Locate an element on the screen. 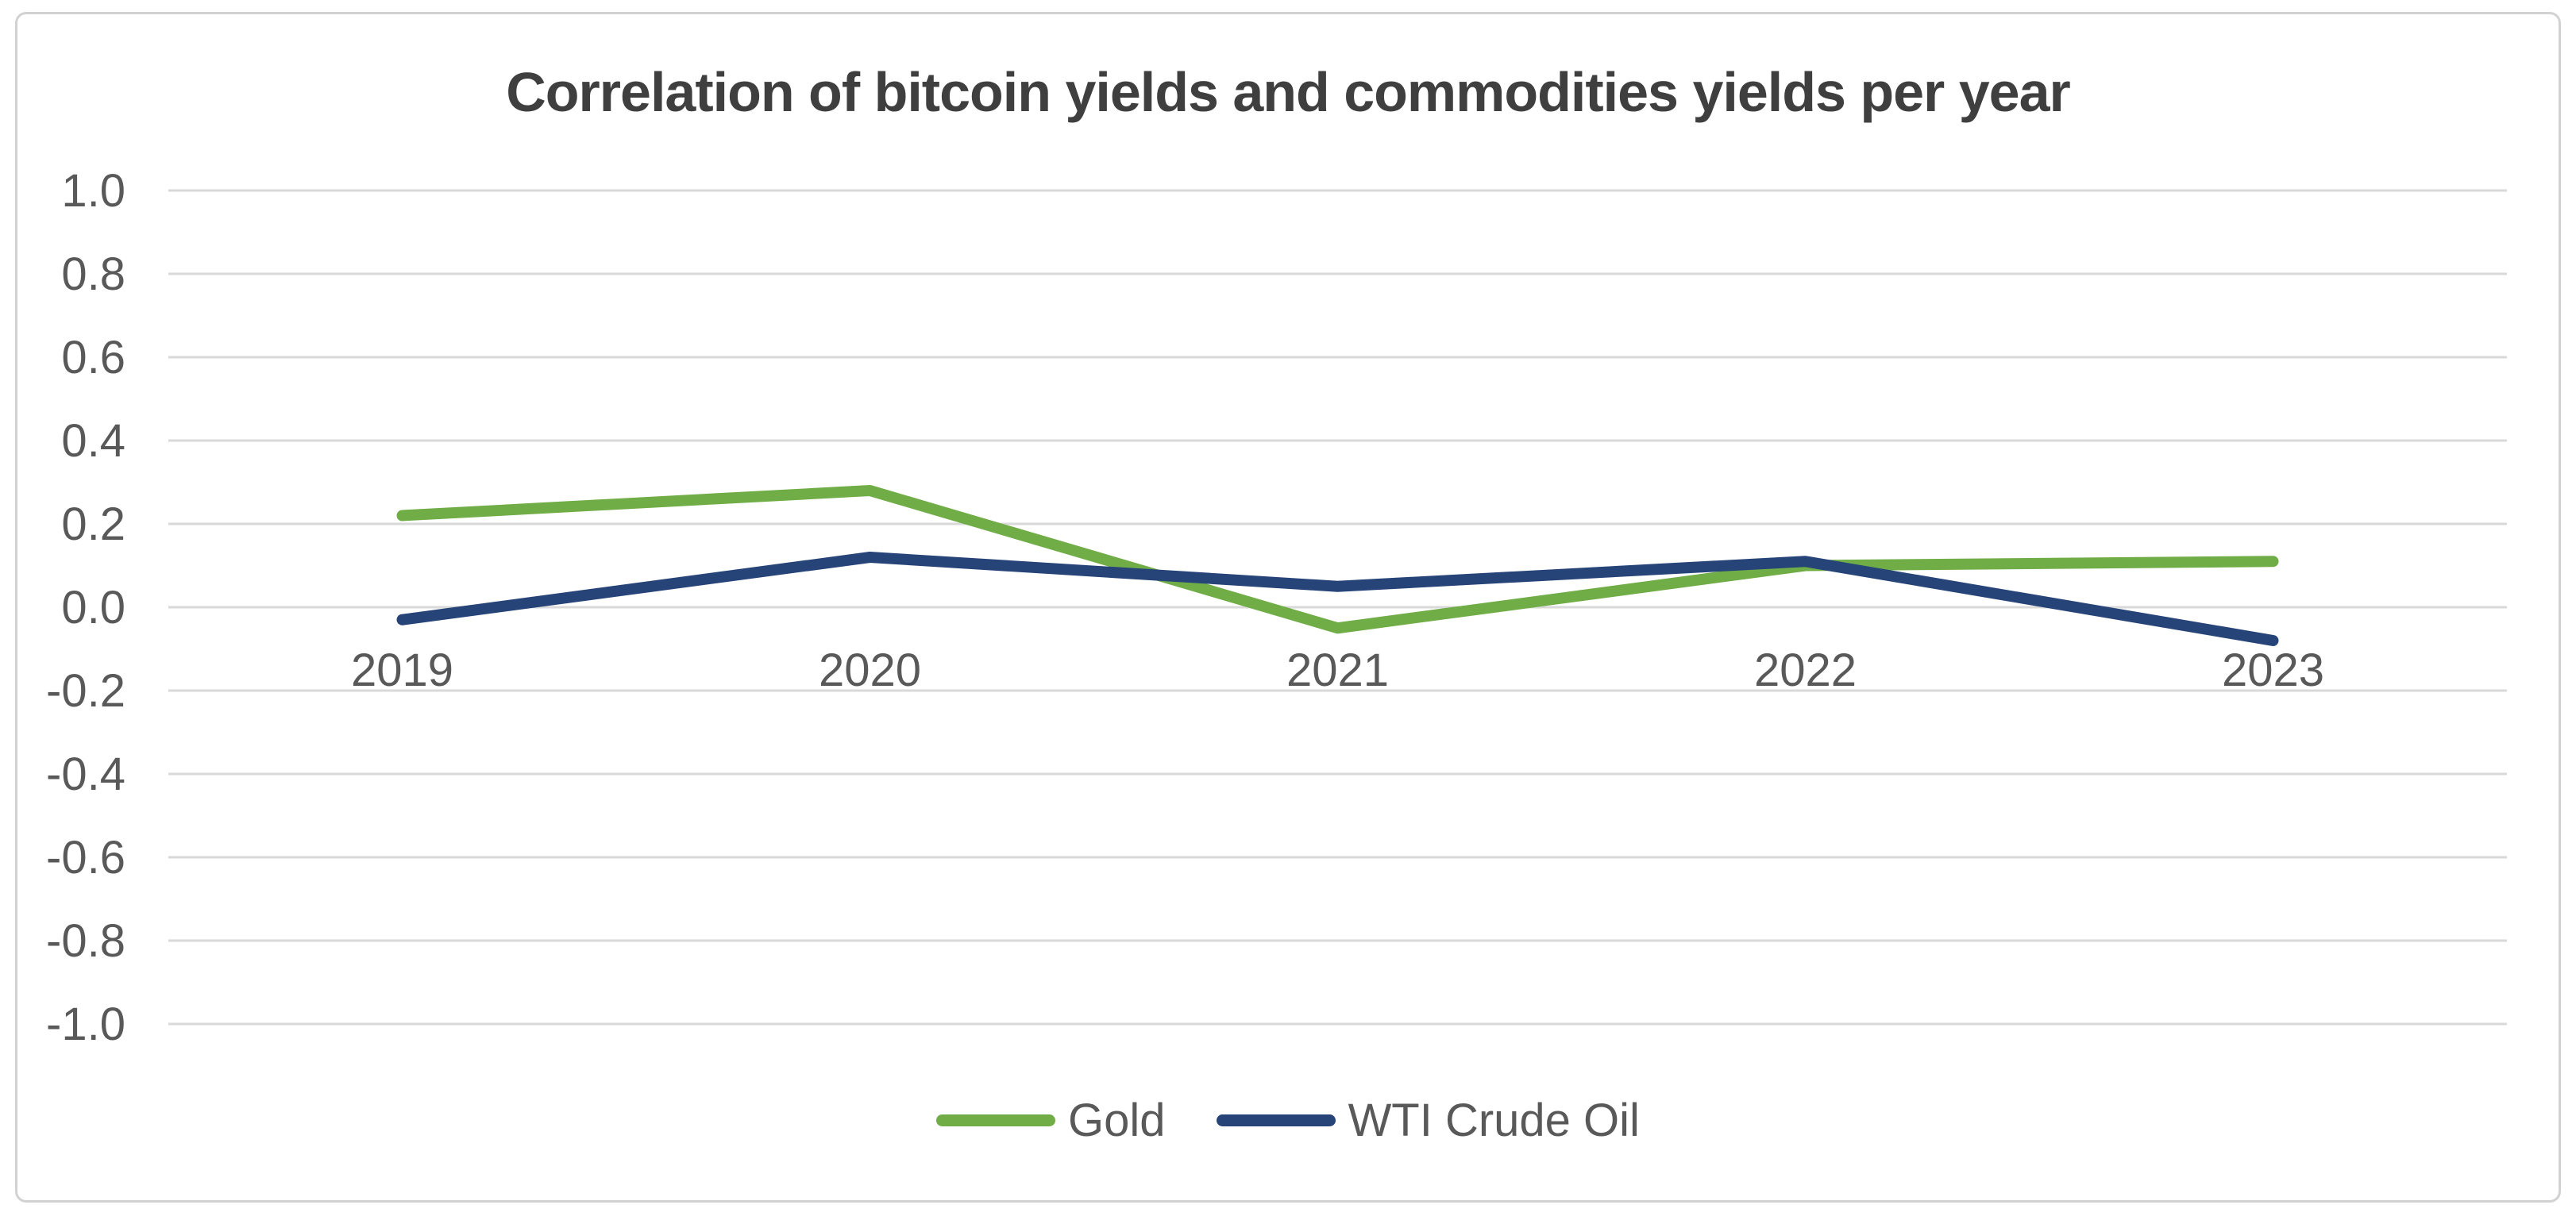 This screenshot has width=2576, height=1224. legend-item-wti-crude-oil: WTI Crude Oil is located at coordinates (1428, 1120).